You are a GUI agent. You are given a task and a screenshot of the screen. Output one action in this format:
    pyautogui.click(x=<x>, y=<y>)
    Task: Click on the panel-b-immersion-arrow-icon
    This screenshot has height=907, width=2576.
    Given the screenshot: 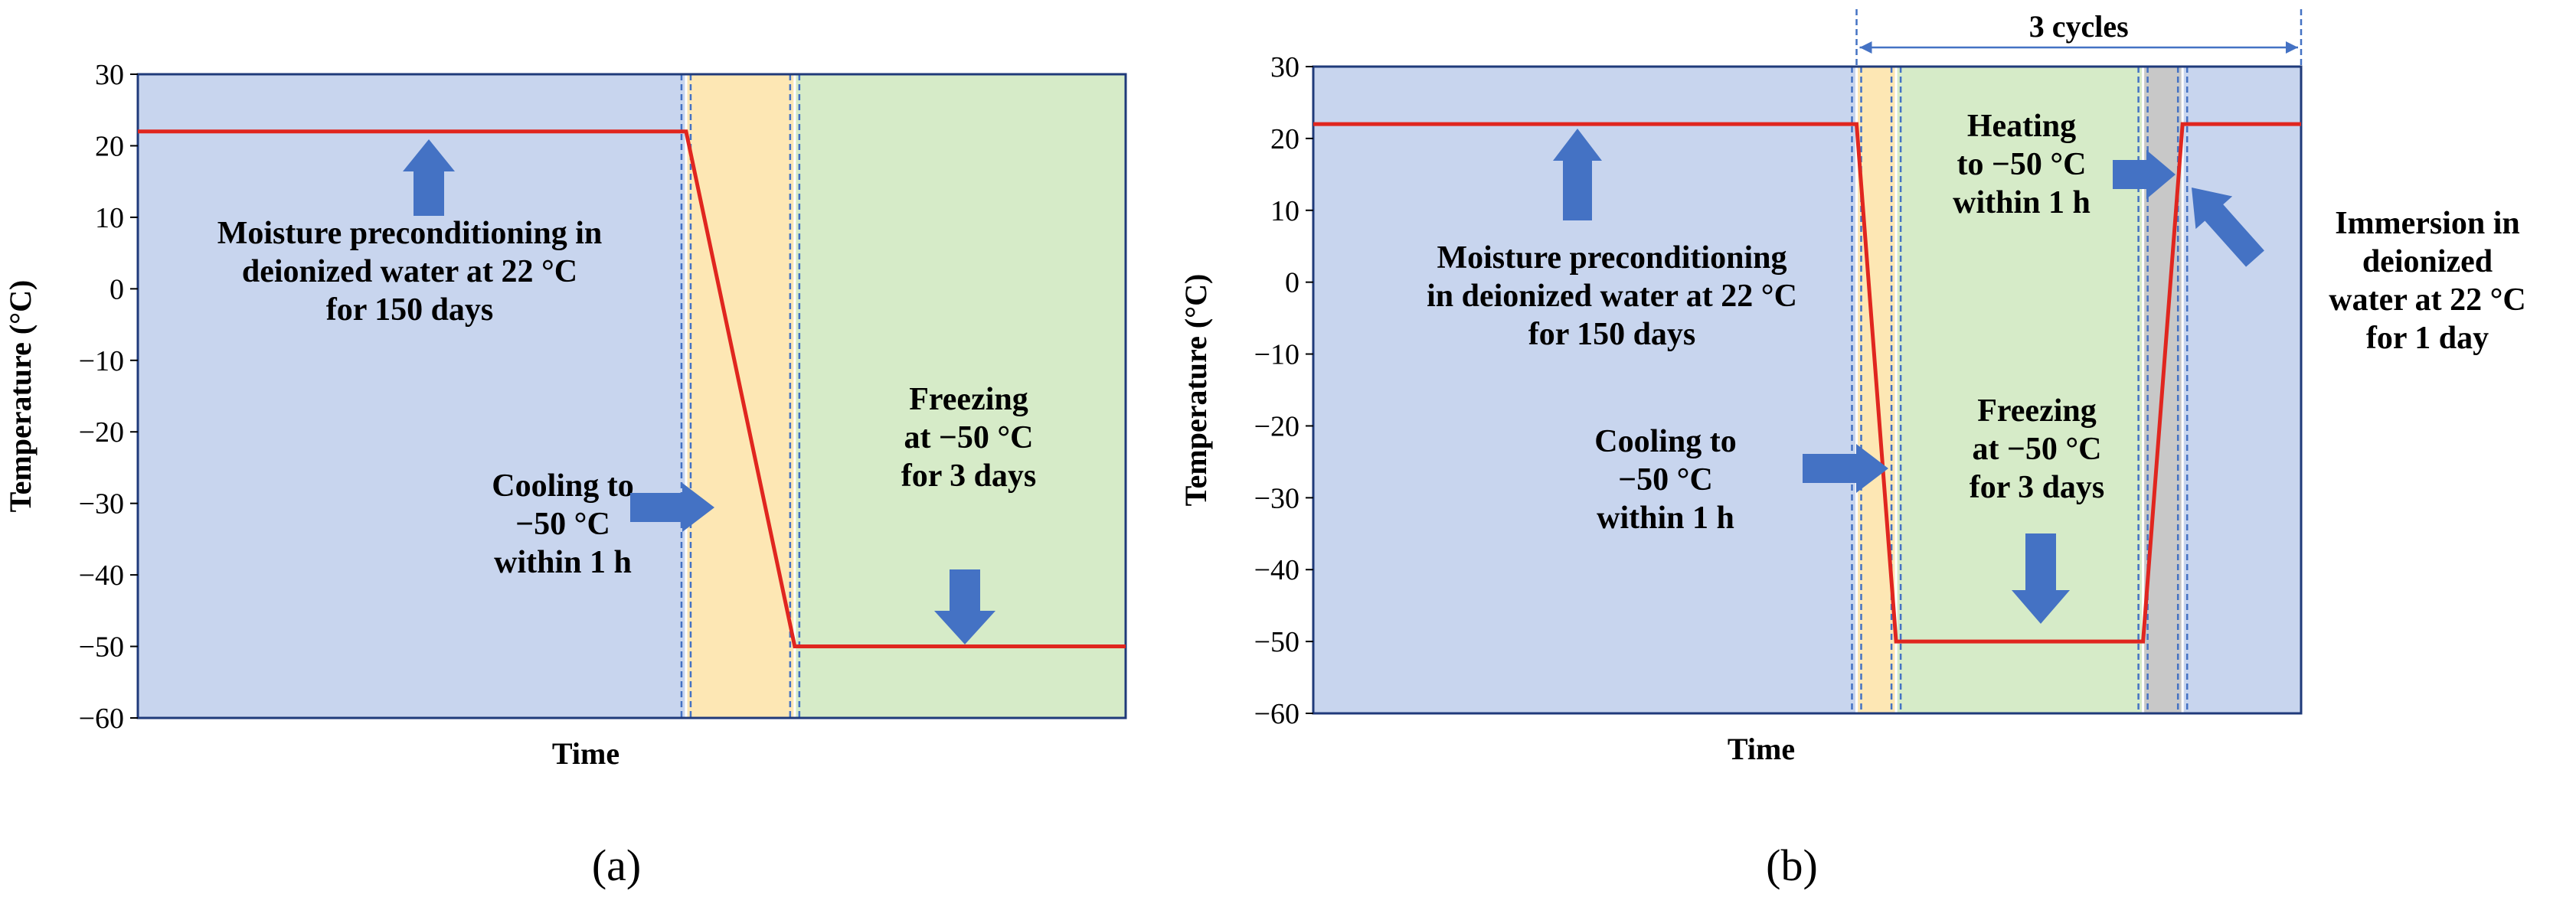 What is the action you would take?
    pyautogui.click(x=2228, y=227)
    